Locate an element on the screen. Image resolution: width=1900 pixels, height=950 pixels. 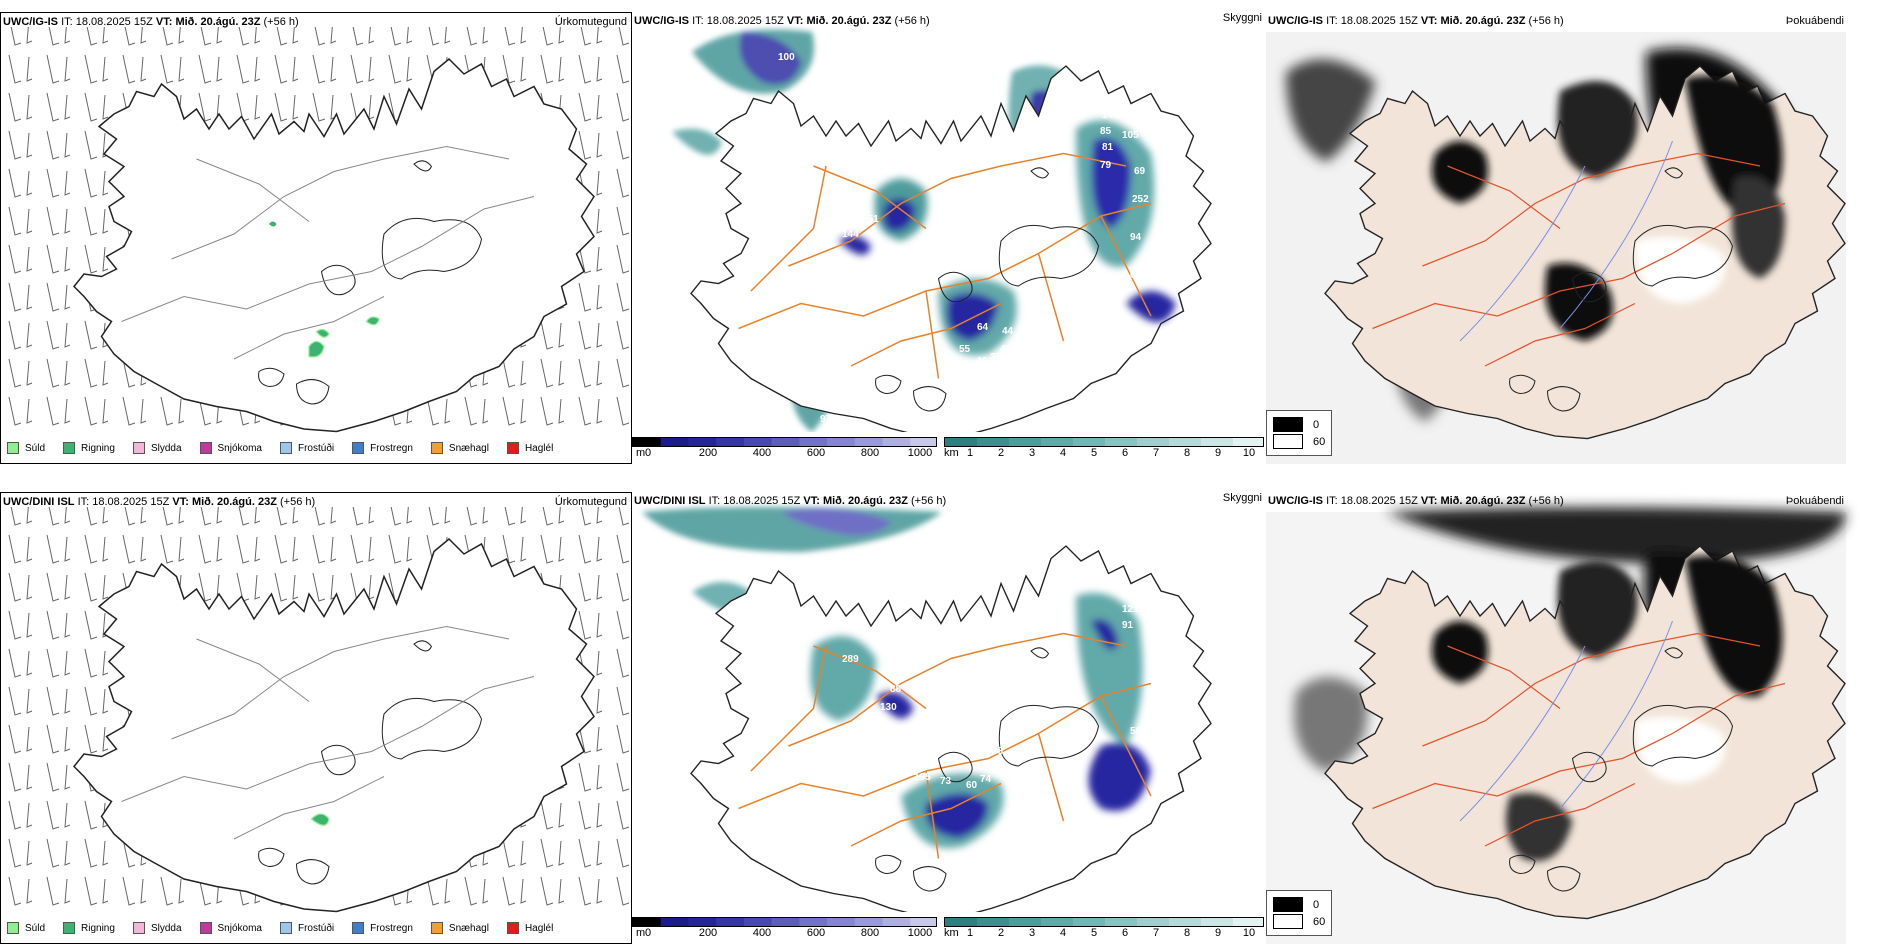
map-value-label: 392 is located at coordinates (858, 349).